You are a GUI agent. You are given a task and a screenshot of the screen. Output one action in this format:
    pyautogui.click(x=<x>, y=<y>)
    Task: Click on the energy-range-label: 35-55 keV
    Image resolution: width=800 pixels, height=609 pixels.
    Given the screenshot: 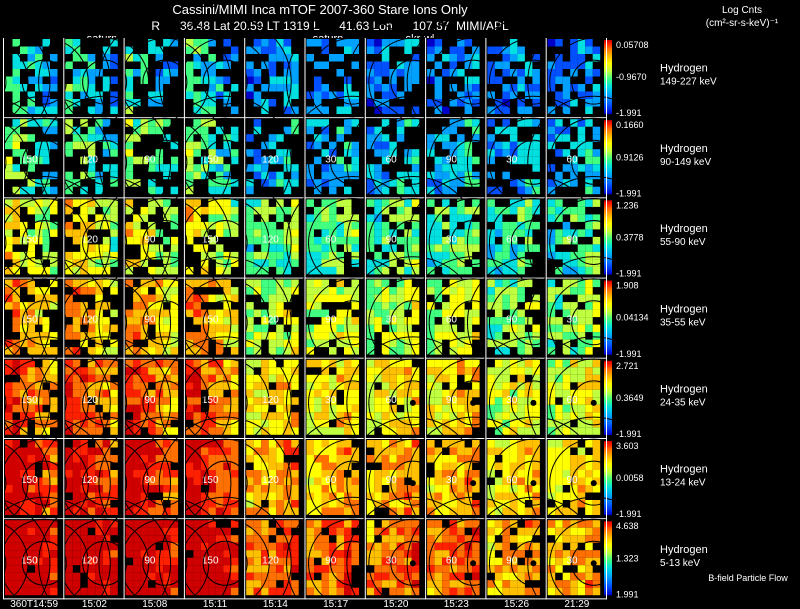 What is the action you would take?
    pyautogui.click(x=683, y=322)
    